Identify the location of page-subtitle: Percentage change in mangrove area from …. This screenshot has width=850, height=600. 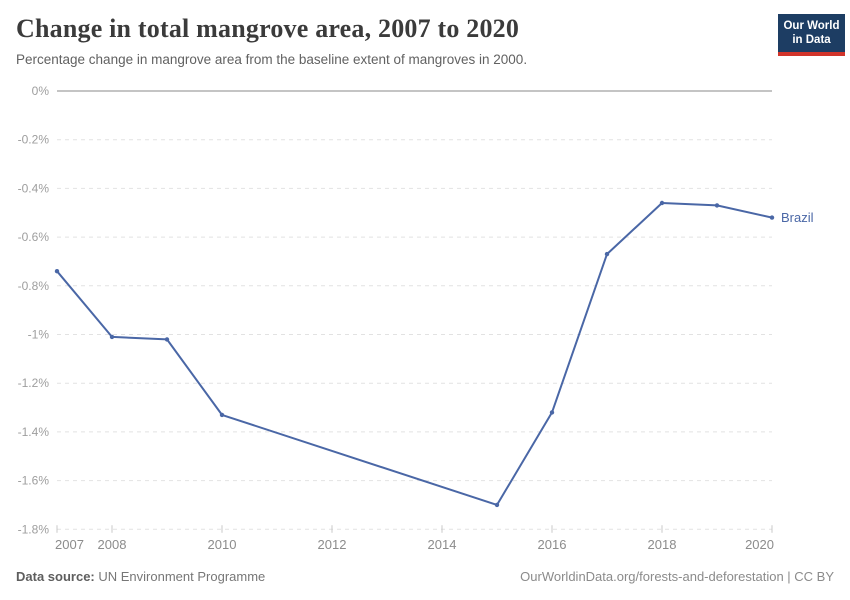
(272, 59).